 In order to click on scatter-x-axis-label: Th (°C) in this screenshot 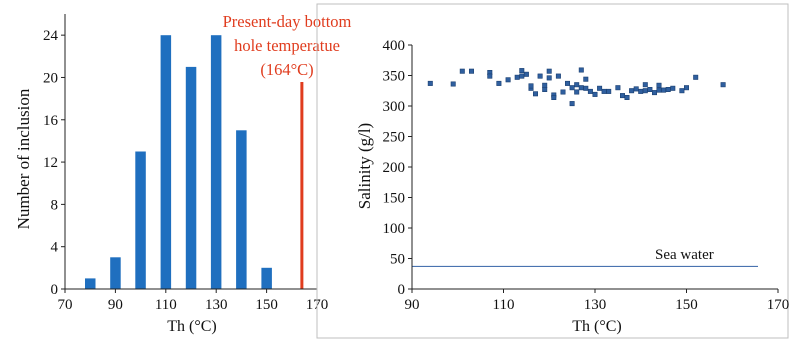, I will do `click(597, 326)`.